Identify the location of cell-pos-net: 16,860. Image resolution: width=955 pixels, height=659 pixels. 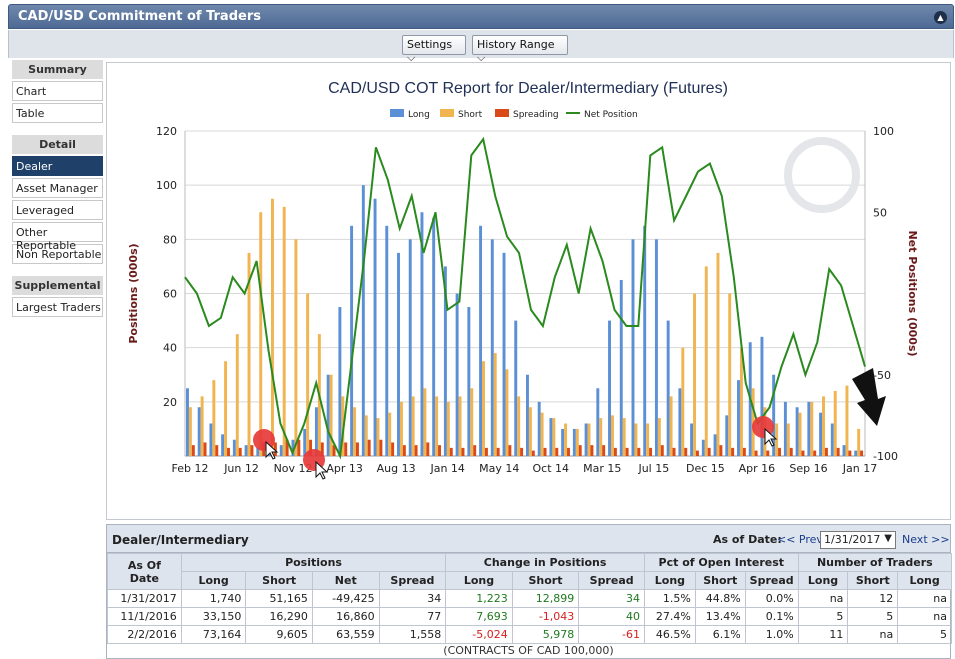
(345, 616).